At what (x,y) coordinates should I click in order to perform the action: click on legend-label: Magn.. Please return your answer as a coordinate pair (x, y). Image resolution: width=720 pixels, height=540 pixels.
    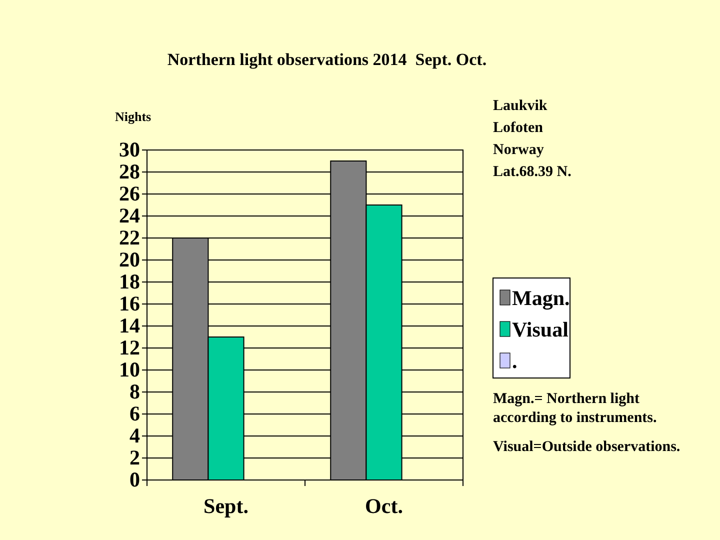
    Looking at the image, I should click on (541, 298).